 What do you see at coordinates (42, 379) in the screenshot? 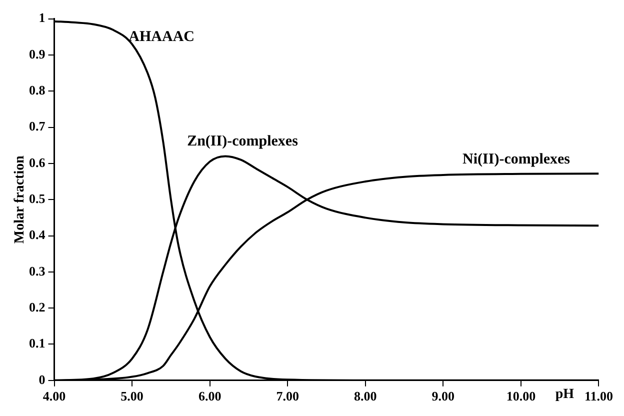
I see `y-tick-label: 0` at bounding box center [42, 379].